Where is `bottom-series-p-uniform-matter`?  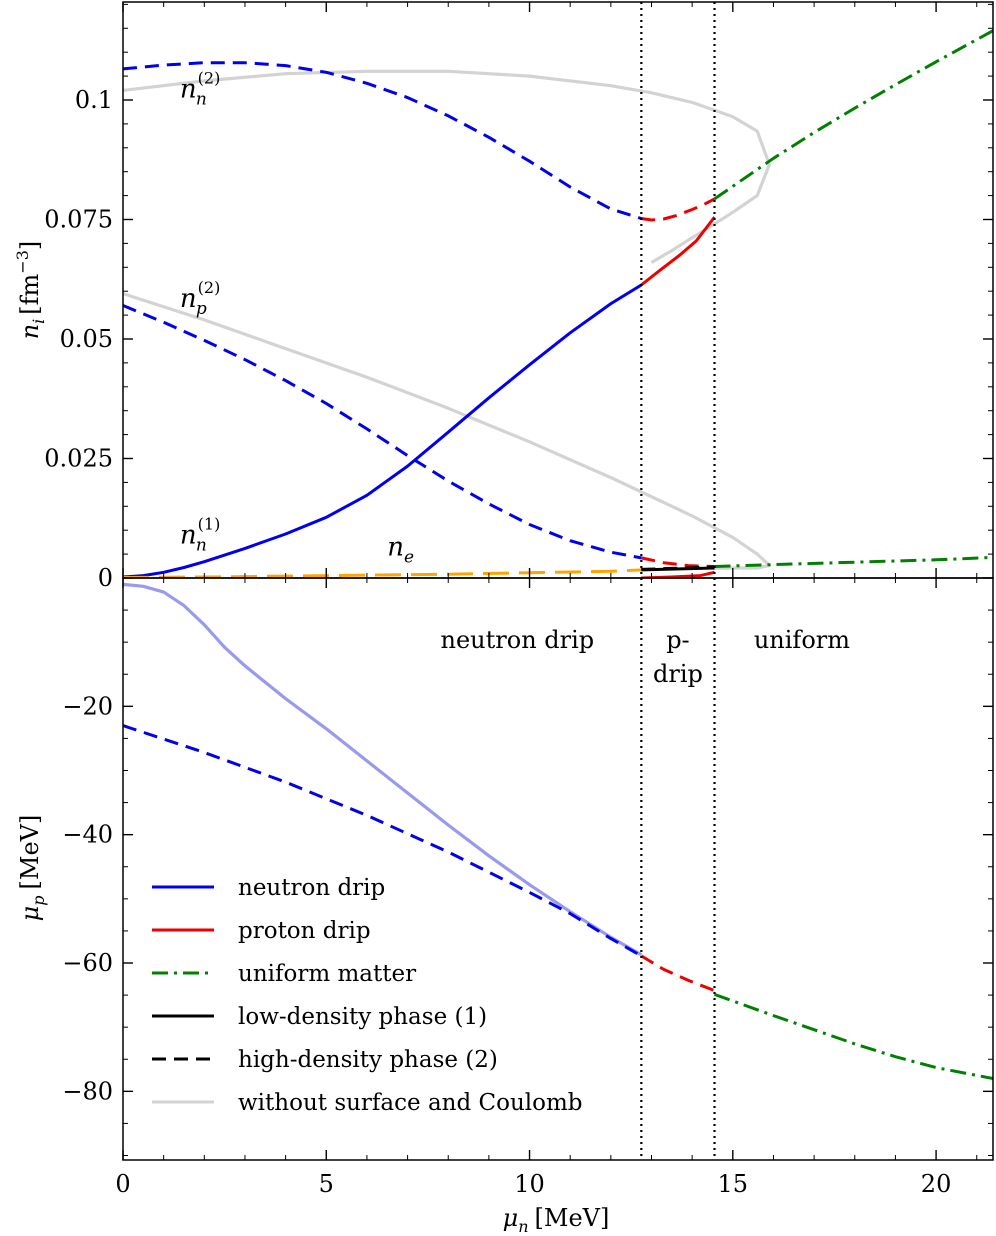 bottom-series-p-uniform-matter is located at coordinates (853, 1036).